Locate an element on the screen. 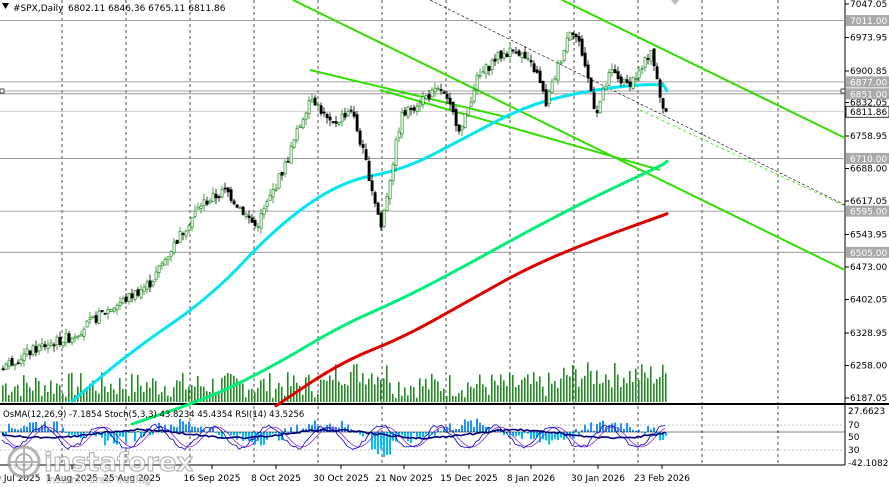 This screenshot has height=487, width=889. price-tick-label: 6258.00 is located at coordinates (868, 366).